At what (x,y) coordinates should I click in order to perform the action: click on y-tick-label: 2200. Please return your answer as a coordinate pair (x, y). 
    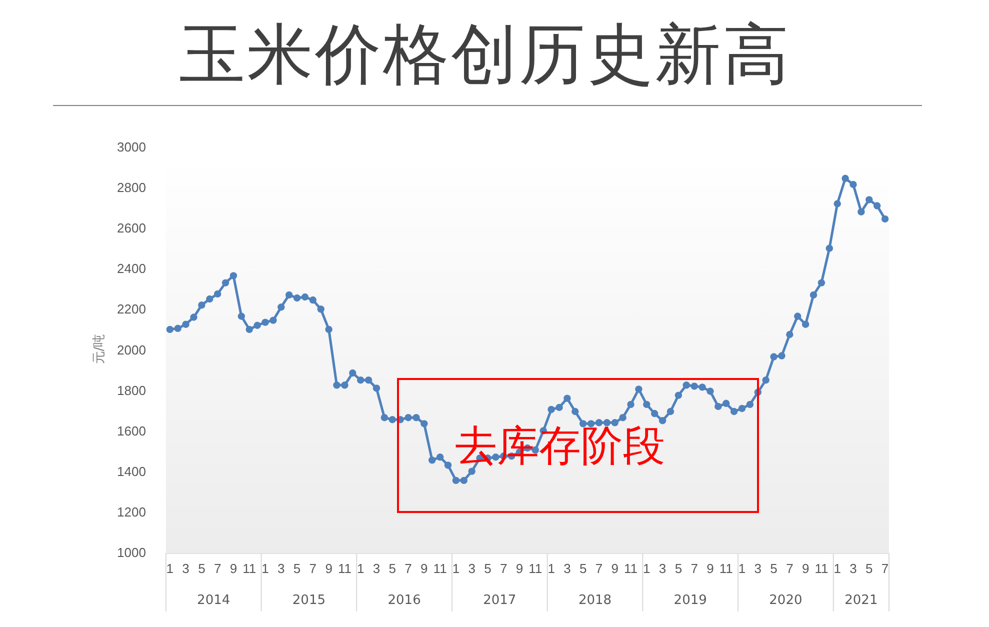
    Looking at the image, I should click on (131, 309).